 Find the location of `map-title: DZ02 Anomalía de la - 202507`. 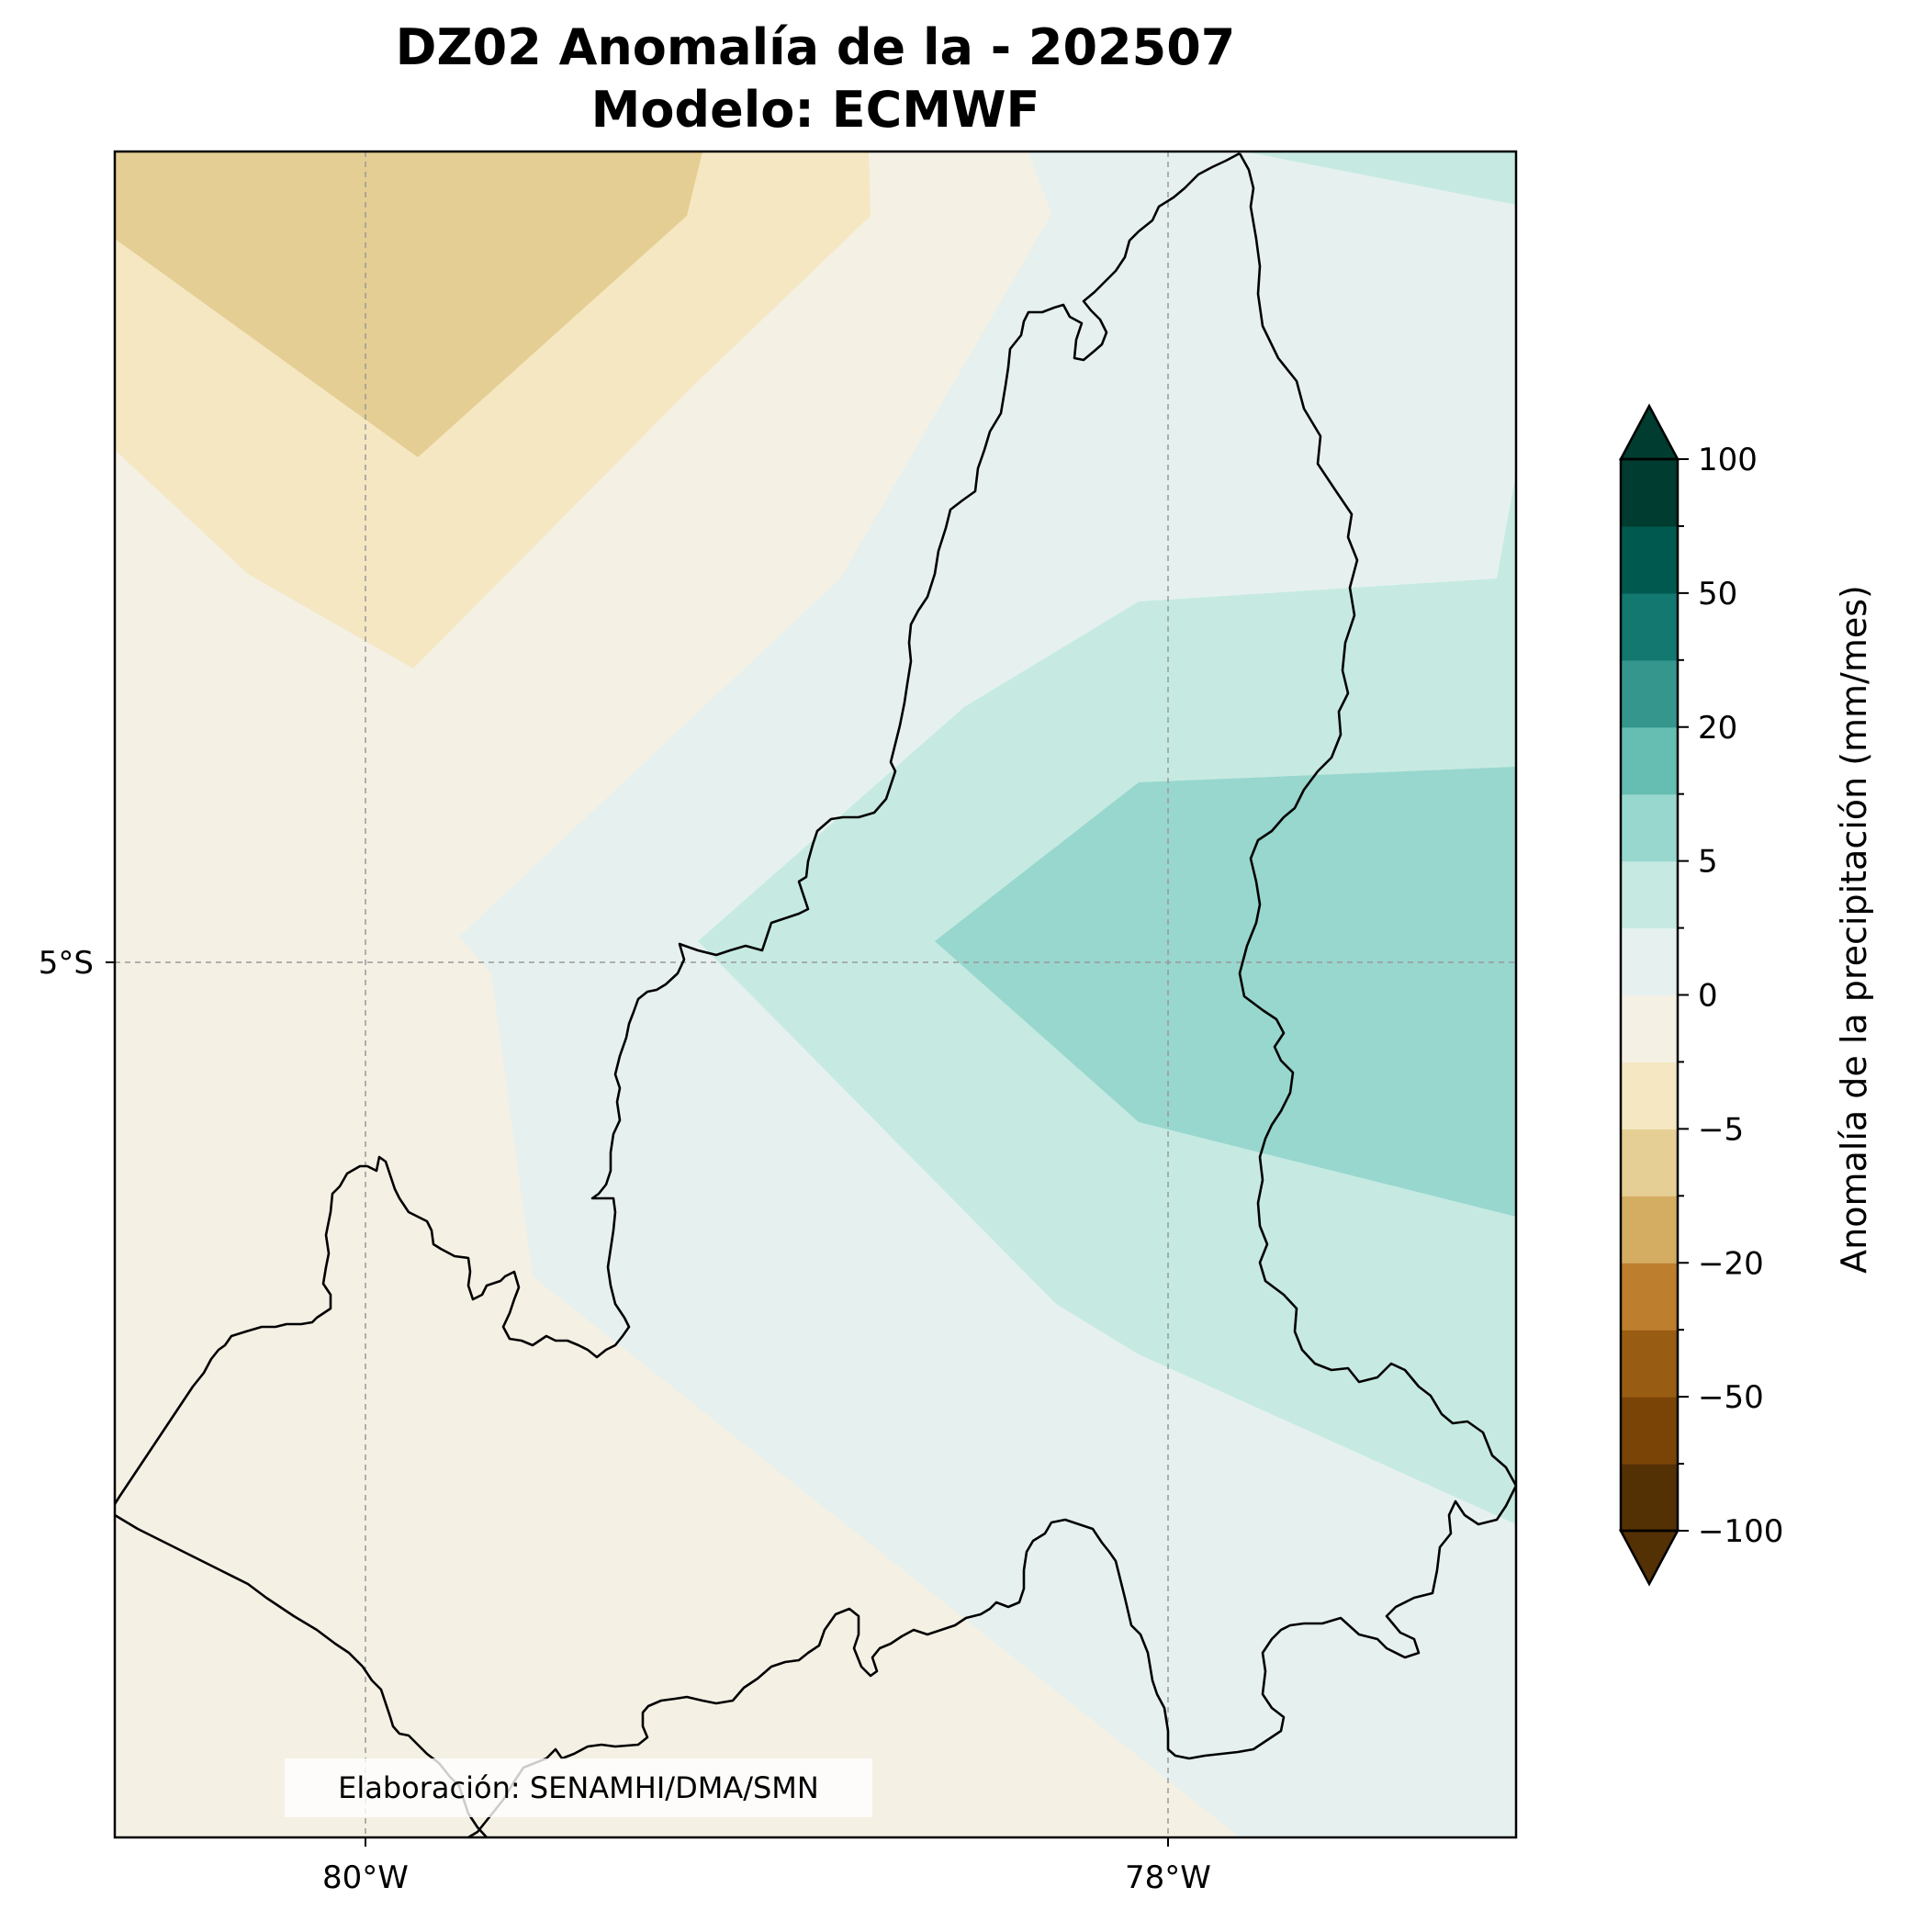

map-title: DZ02 Anomalía de la - 202507 is located at coordinates (815, 47).